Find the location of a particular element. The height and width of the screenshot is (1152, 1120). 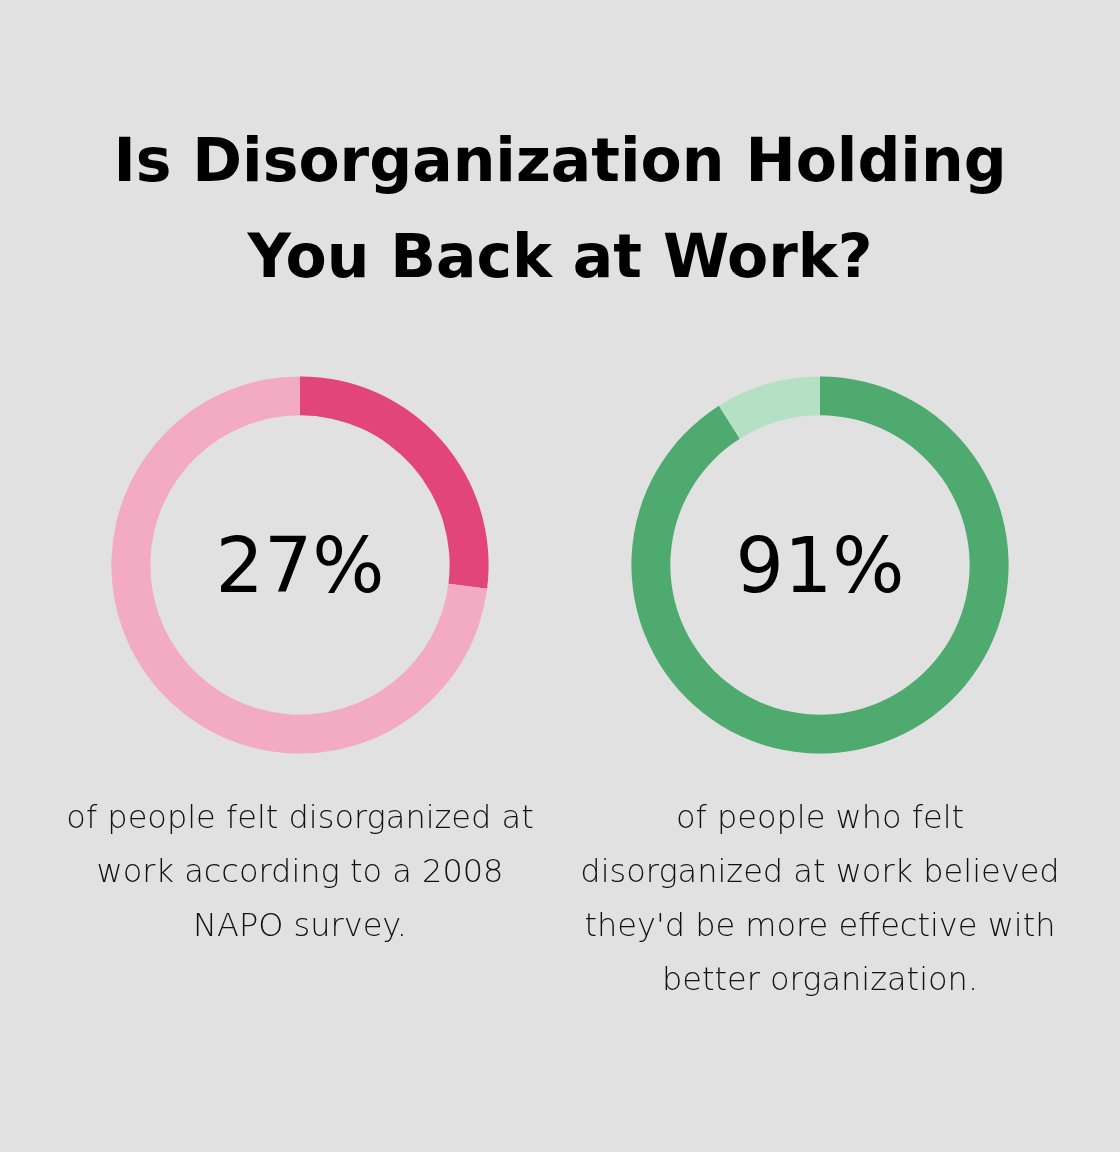

data-label: 91% is located at coordinates (820, 565).